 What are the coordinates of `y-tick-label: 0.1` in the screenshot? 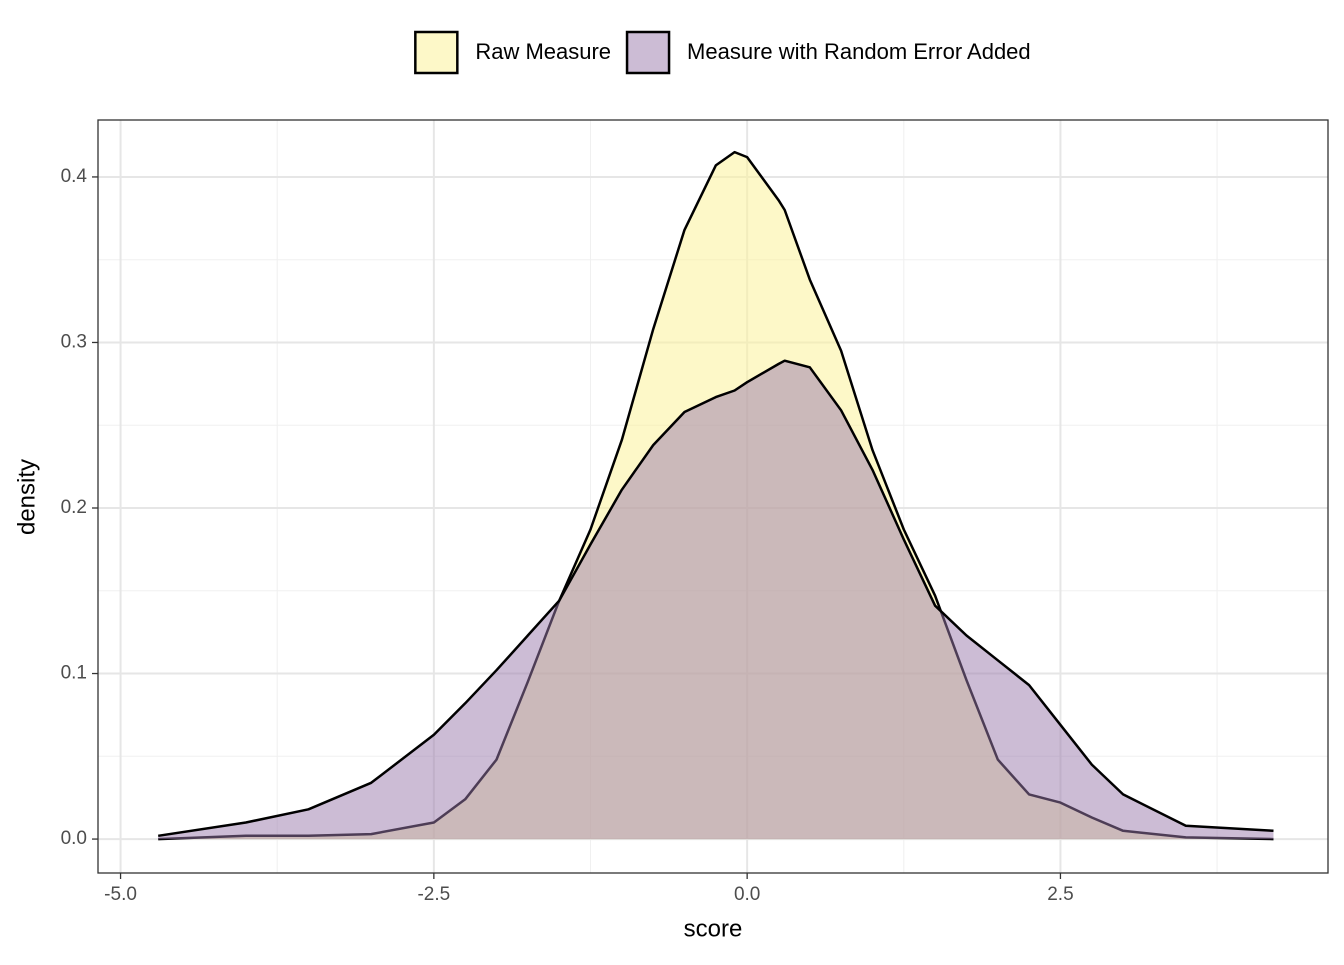 It's located at (74, 673).